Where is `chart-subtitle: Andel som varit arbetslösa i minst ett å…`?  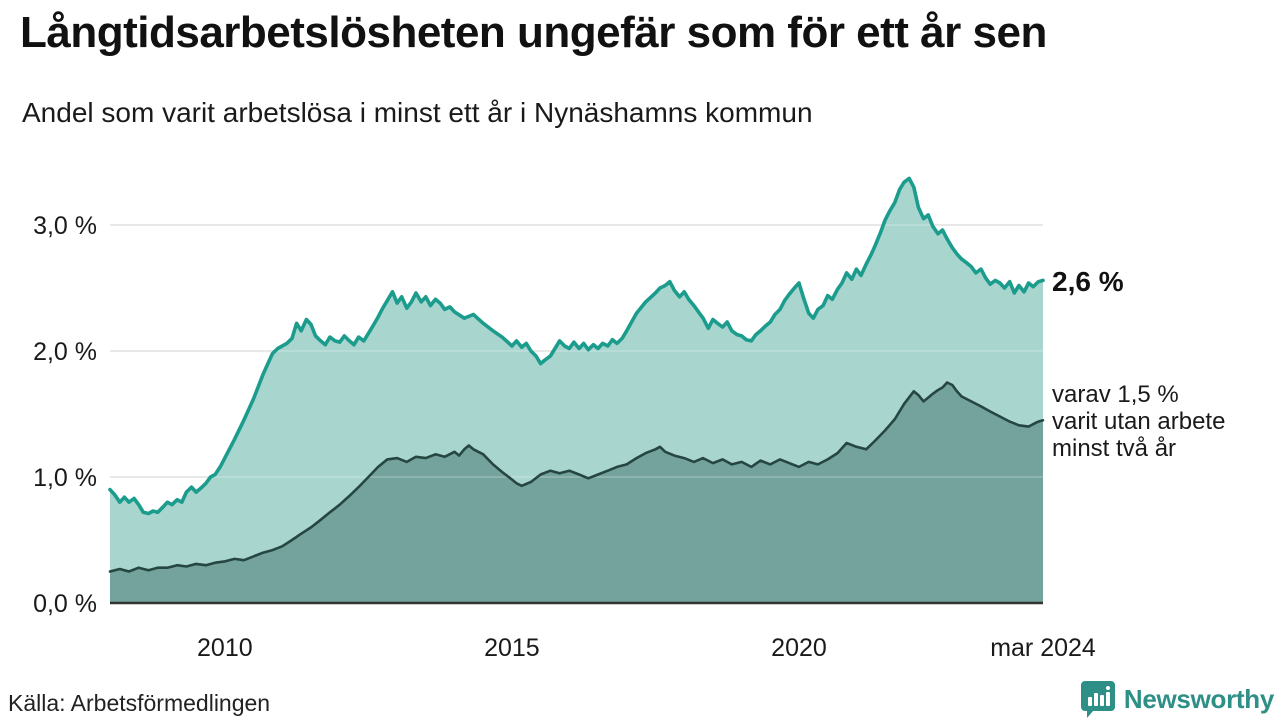 chart-subtitle: Andel som varit arbetslösa i minst ett å… is located at coordinates (417, 112).